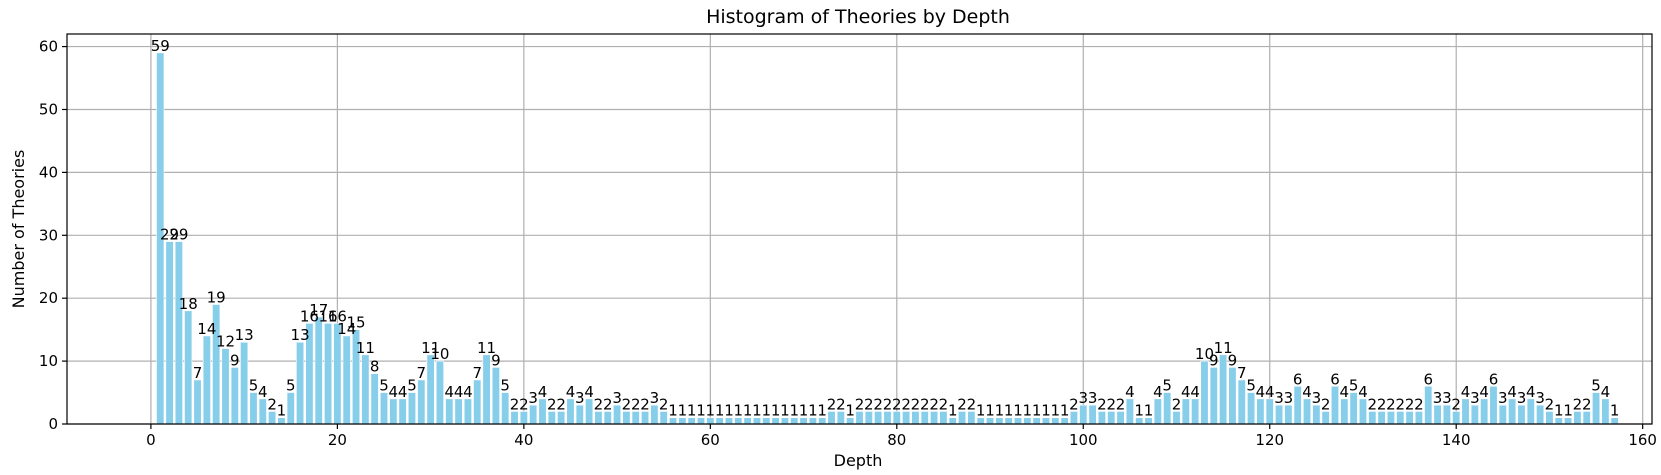 This screenshot has height=475, width=1661. Describe the element at coordinates (1456, 440) in the screenshot. I see `x-tick-label: 140` at that location.